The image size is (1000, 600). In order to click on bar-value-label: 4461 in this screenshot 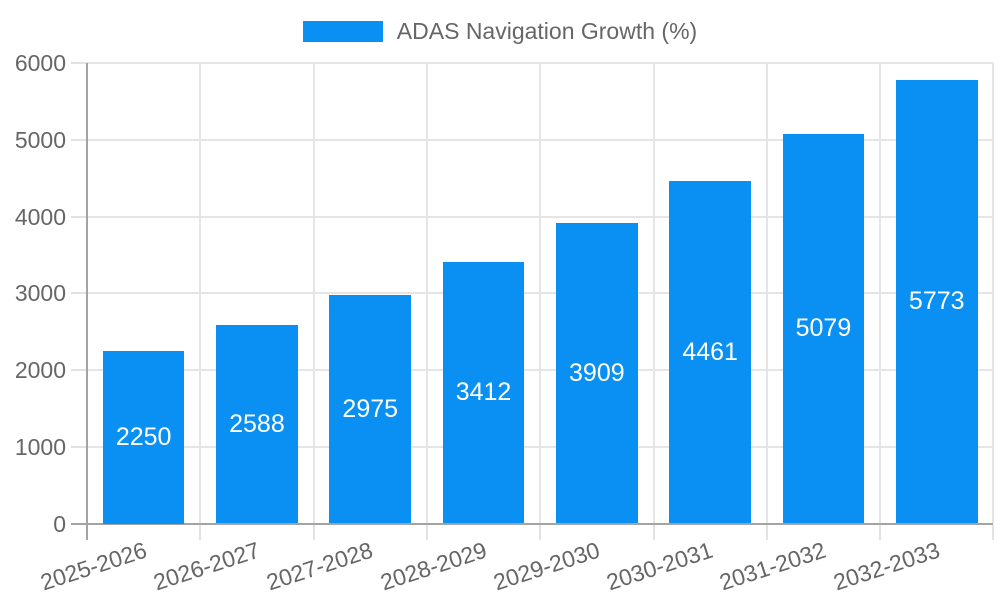, I will do `click(710, 351)`.